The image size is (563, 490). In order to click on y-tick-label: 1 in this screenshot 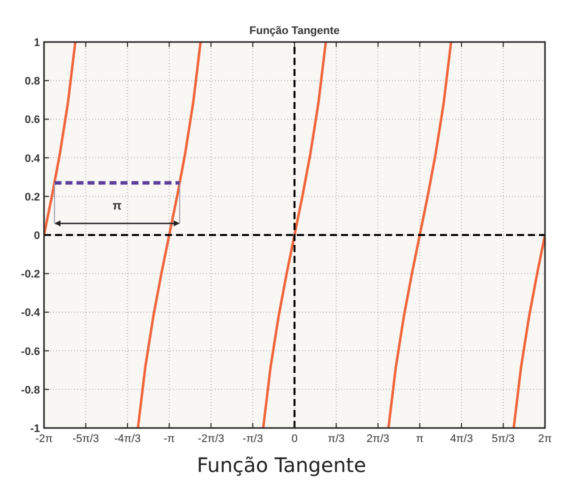, I will do `click(37, 43)`.